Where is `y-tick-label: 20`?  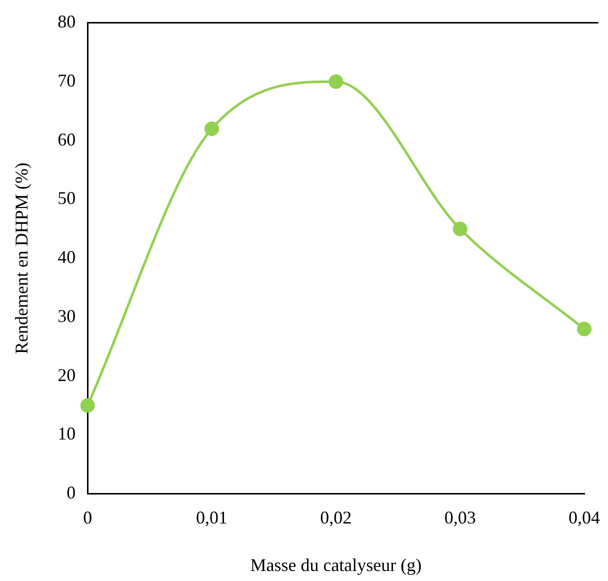 y-tick-label: 20 is located at coordinates (67, 374).